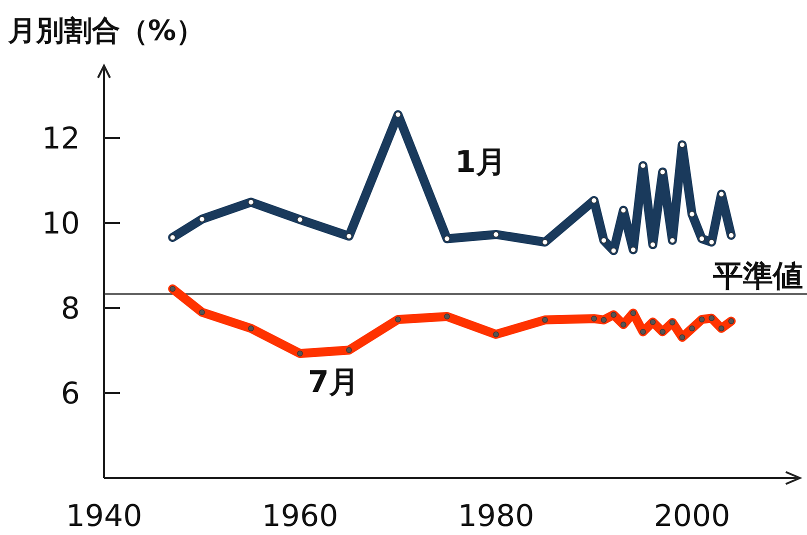  Describe the element at coordinates (757, 276) in the screenshot. I see `ref-line-label: 平準値` at that location.